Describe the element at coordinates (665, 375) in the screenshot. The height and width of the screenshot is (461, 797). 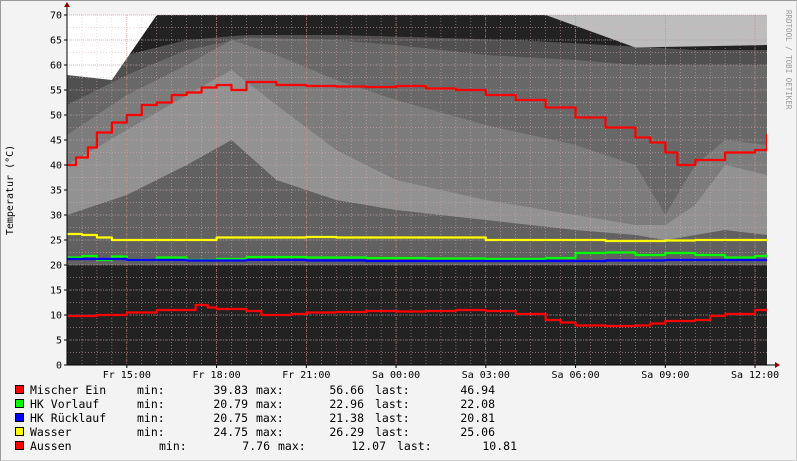
I see `x-tick-label: Sa 09:00` at that location.